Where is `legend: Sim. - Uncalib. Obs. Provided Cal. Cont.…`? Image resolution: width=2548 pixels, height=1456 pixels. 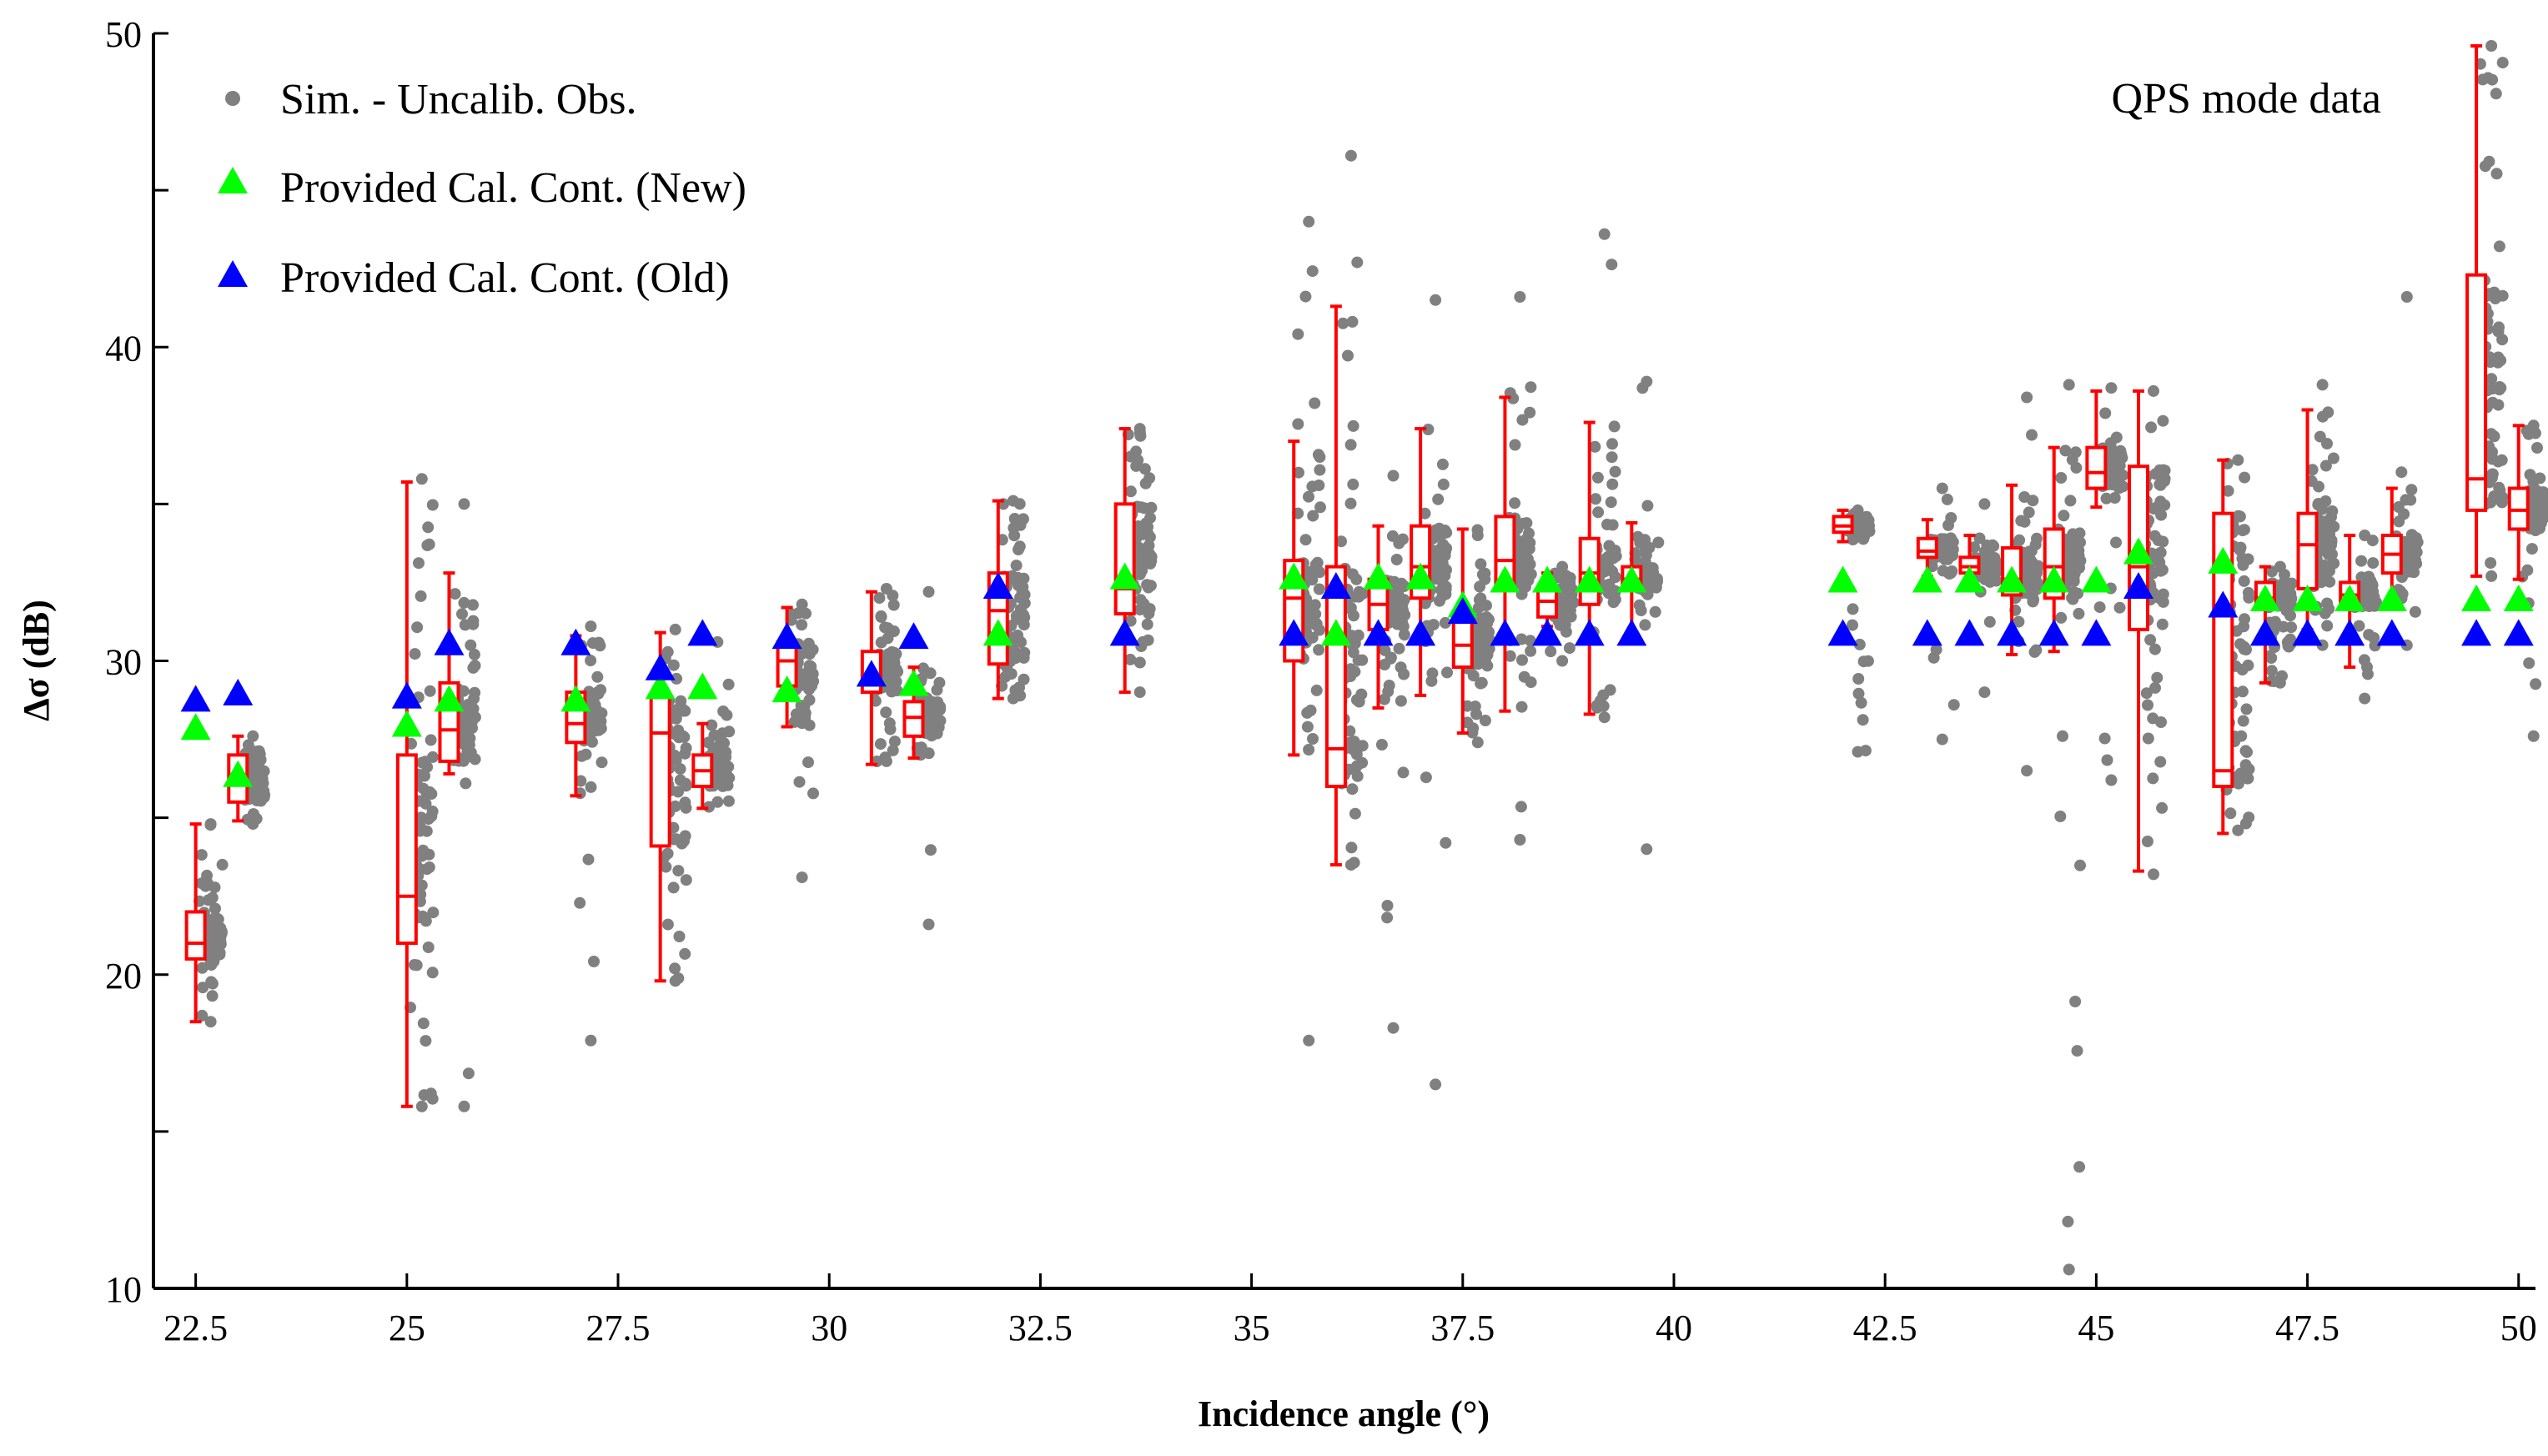
legend: Sim. - Uncalib. Obs. Provided Cal. Cont.… is located at coordinates (482, 189).